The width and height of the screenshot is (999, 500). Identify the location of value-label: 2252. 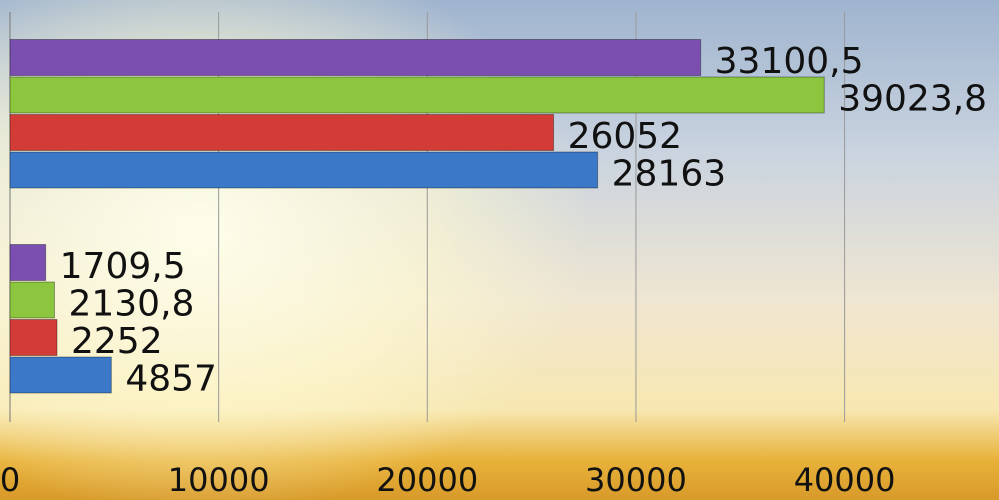
(117, 341).